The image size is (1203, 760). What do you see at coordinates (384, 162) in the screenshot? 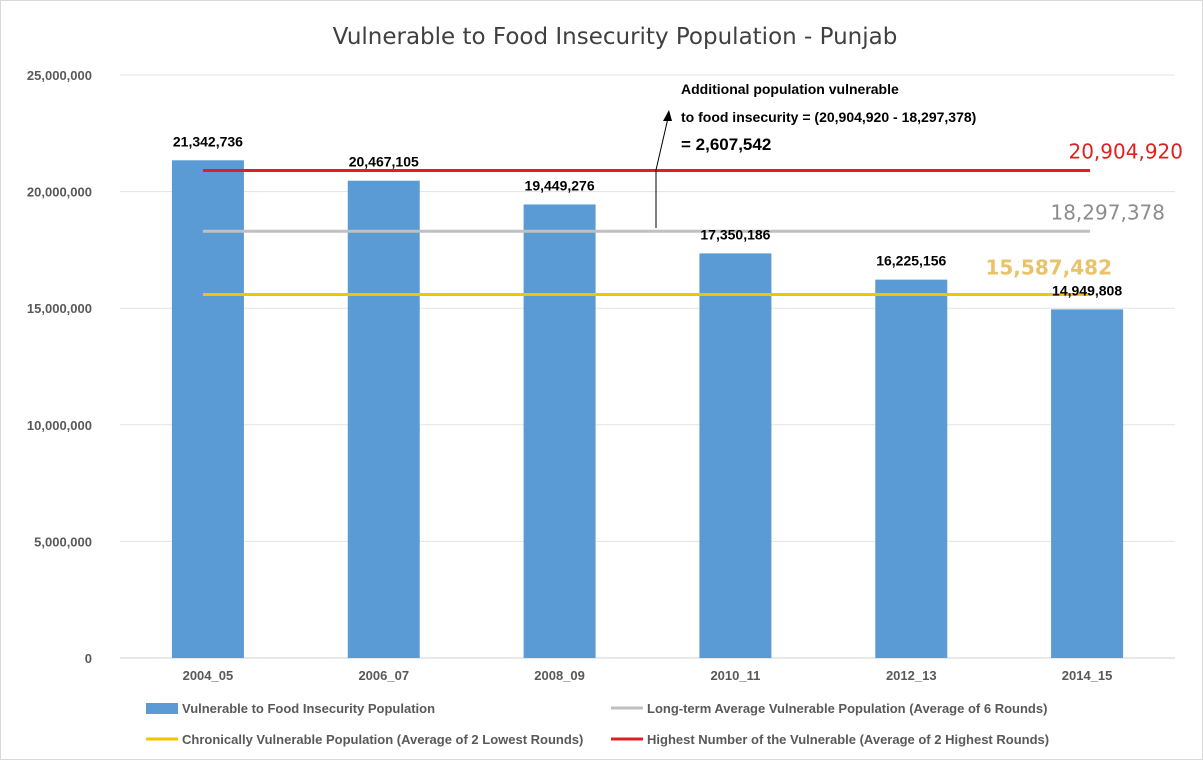
I see `data-label: 20,467,105` at bounding box center [384, 162].